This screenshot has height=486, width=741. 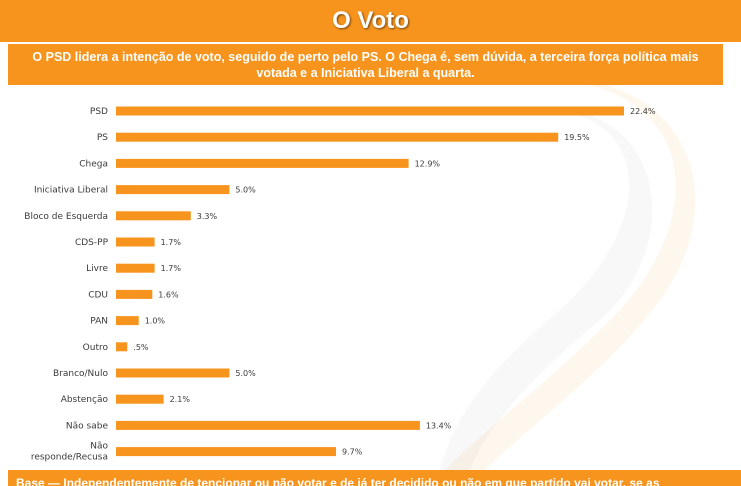 I want to click on value-label: 13.4%, so click(x=439, y=425).